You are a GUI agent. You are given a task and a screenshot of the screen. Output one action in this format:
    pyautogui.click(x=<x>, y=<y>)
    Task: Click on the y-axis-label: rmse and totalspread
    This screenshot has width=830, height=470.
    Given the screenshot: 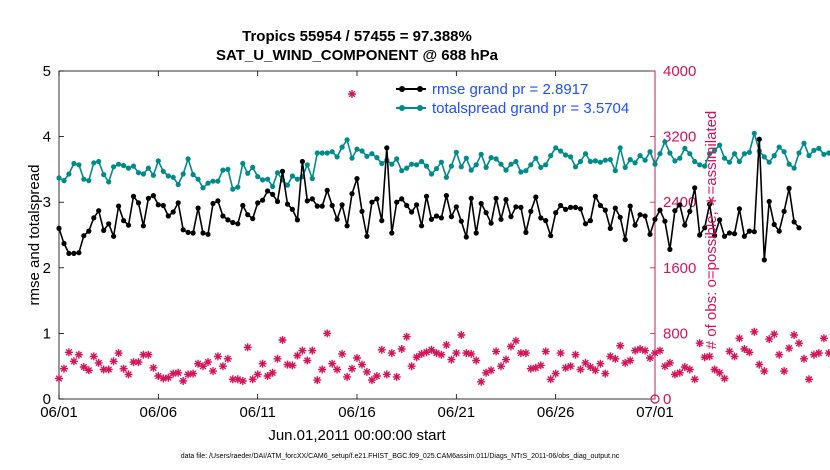 What is the action you would take?
    pyautogui.click(x=34, y=235)
    